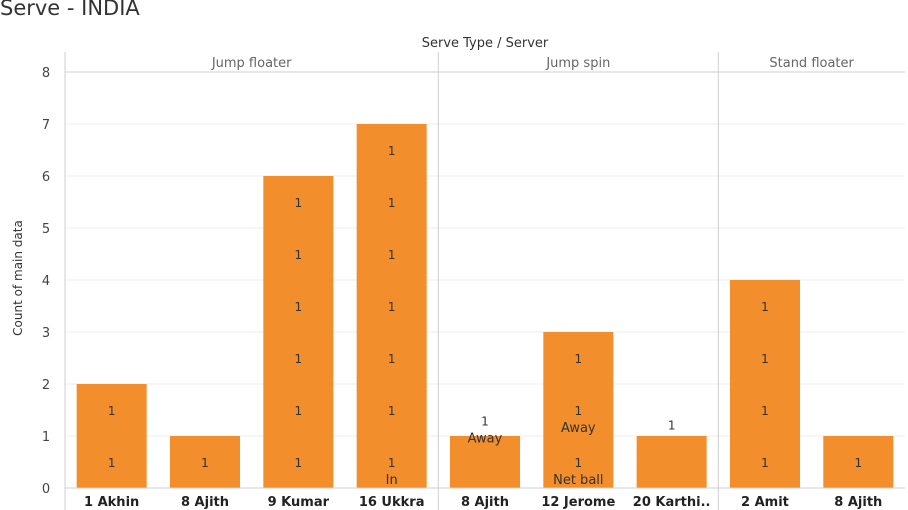  What do you see at coordinates (578, 502) in the screenshot?
I see `category-label: 12 Jerome` at bounding box center [578, 502].